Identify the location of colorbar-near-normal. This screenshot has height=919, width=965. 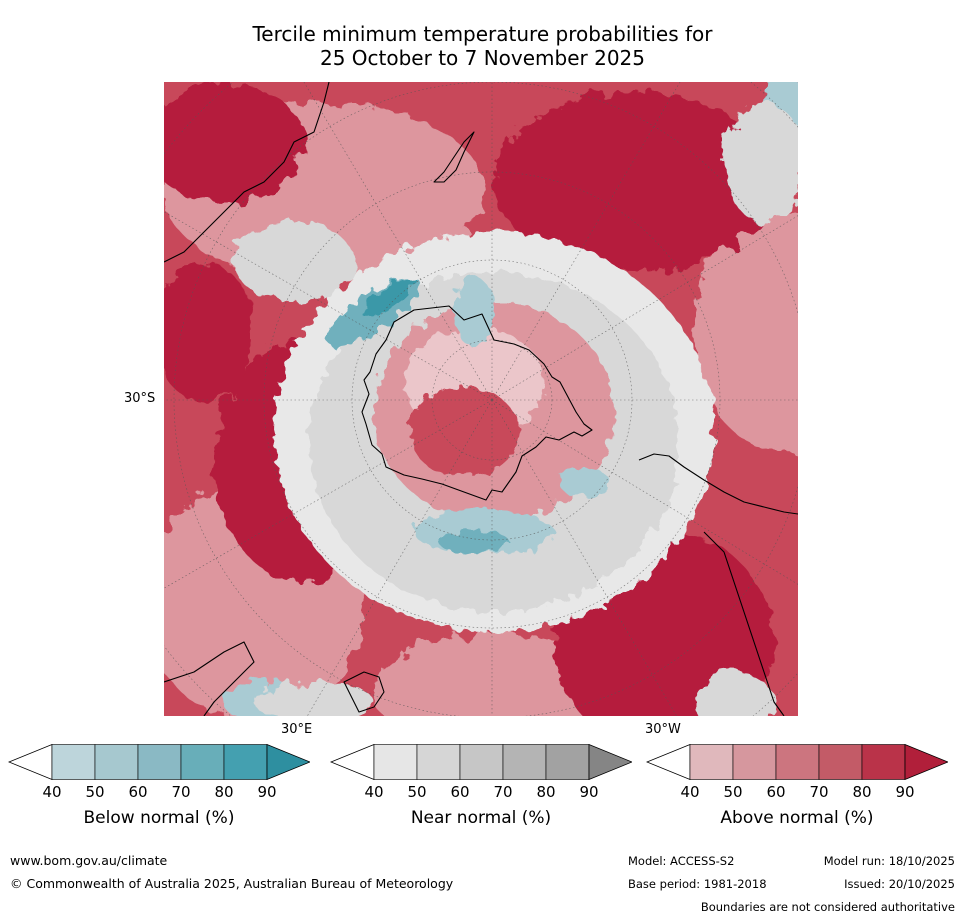
(481, 762).